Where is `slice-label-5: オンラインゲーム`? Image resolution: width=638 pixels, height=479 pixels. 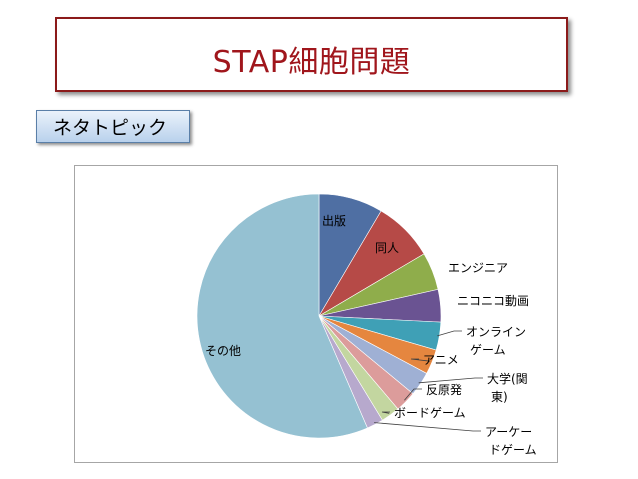 slice-label-5: オンラインゲーム is located at coordinates (496, 341).